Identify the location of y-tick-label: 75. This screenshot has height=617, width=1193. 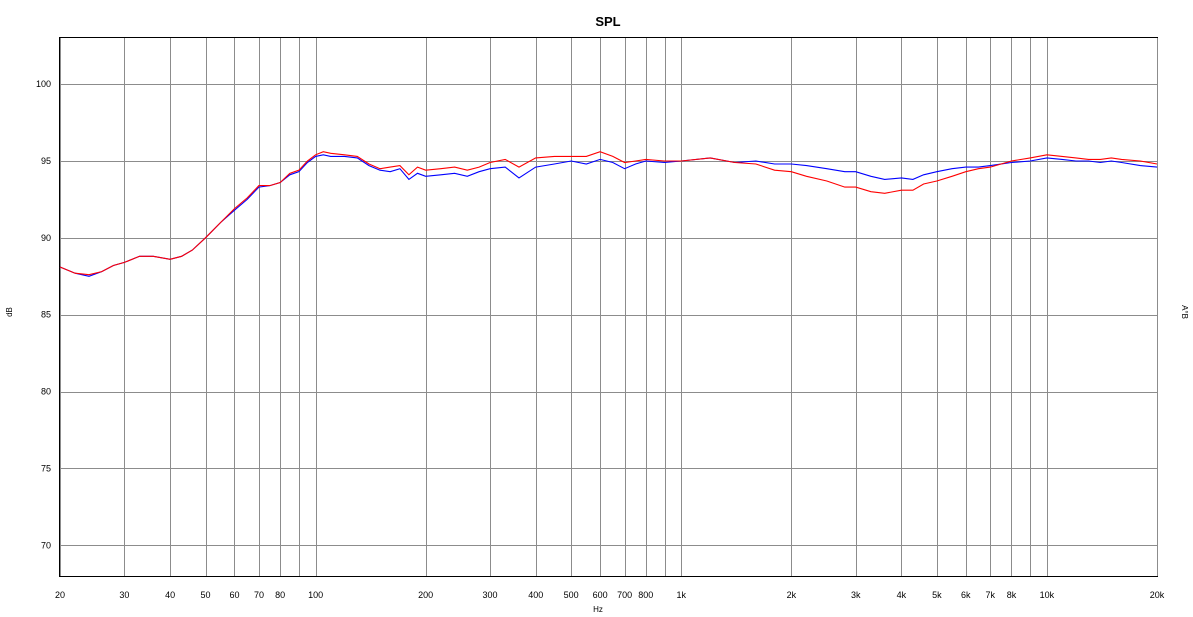
(46, 468).